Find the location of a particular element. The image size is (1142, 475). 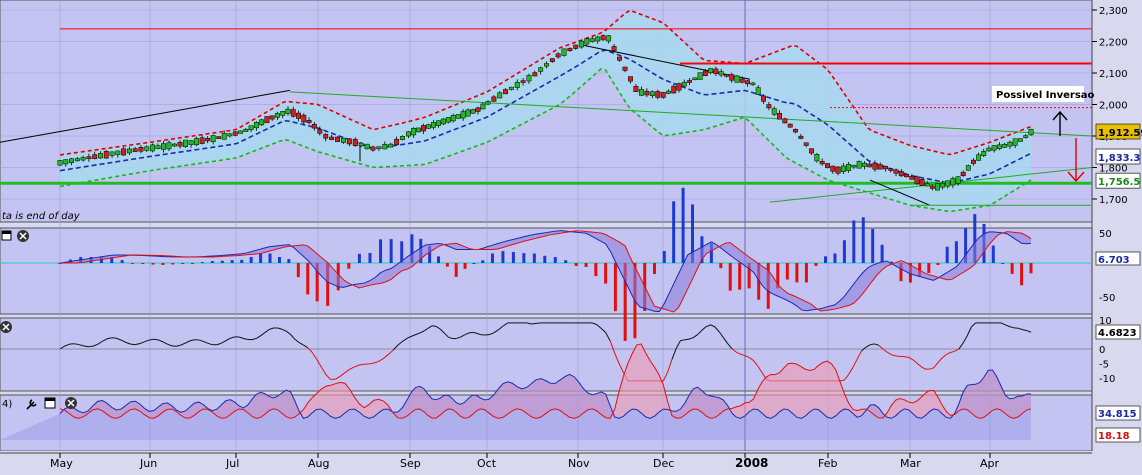

momentum-tick-label: 0 is located at coordinates (1102, 350).